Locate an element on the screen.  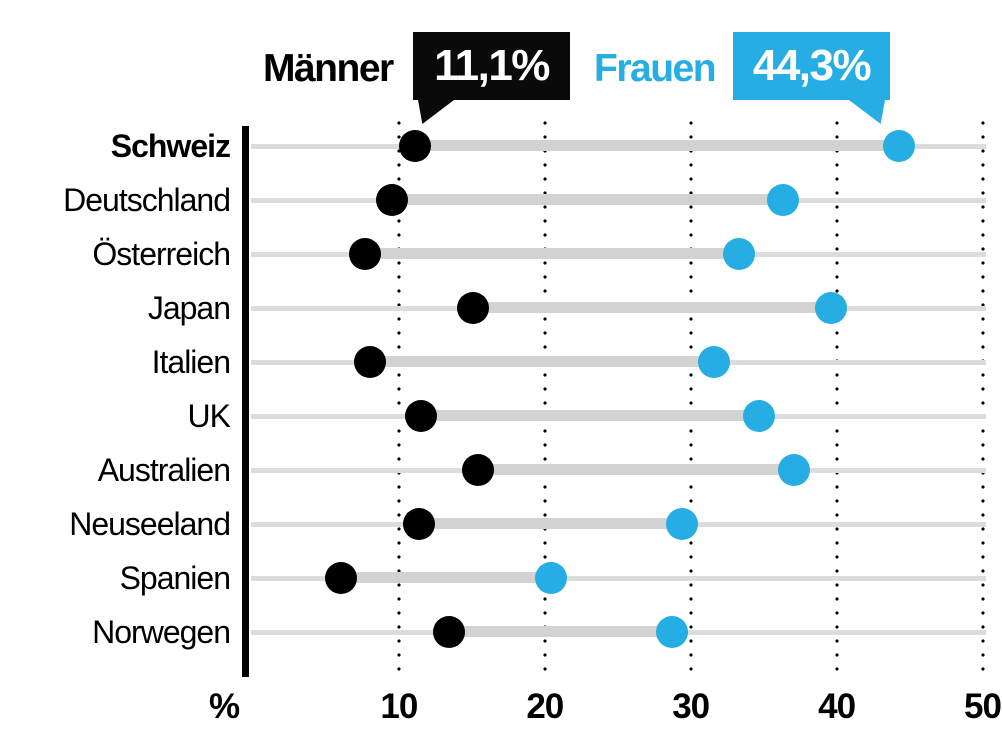
row-track is located at coordinates (618, 578).